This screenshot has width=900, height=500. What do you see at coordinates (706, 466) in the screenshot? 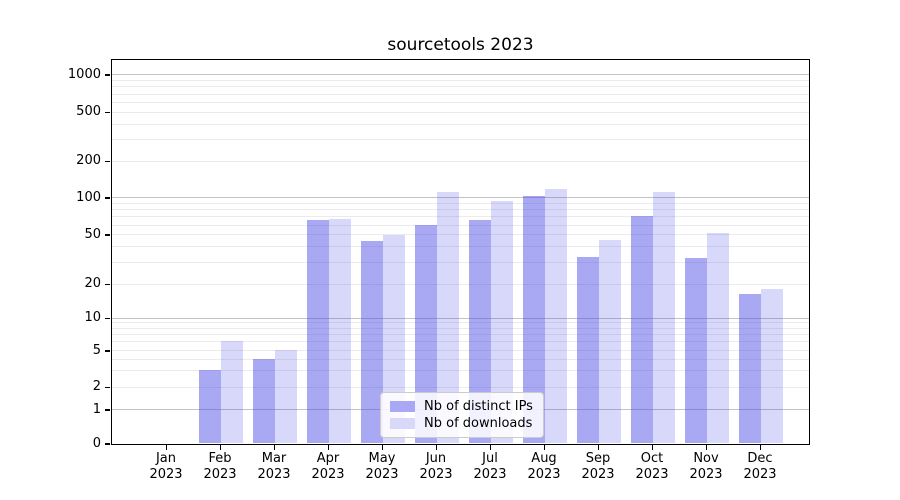
I see `x-tick-label: Nov 2023` at bounding box center [706, 466].